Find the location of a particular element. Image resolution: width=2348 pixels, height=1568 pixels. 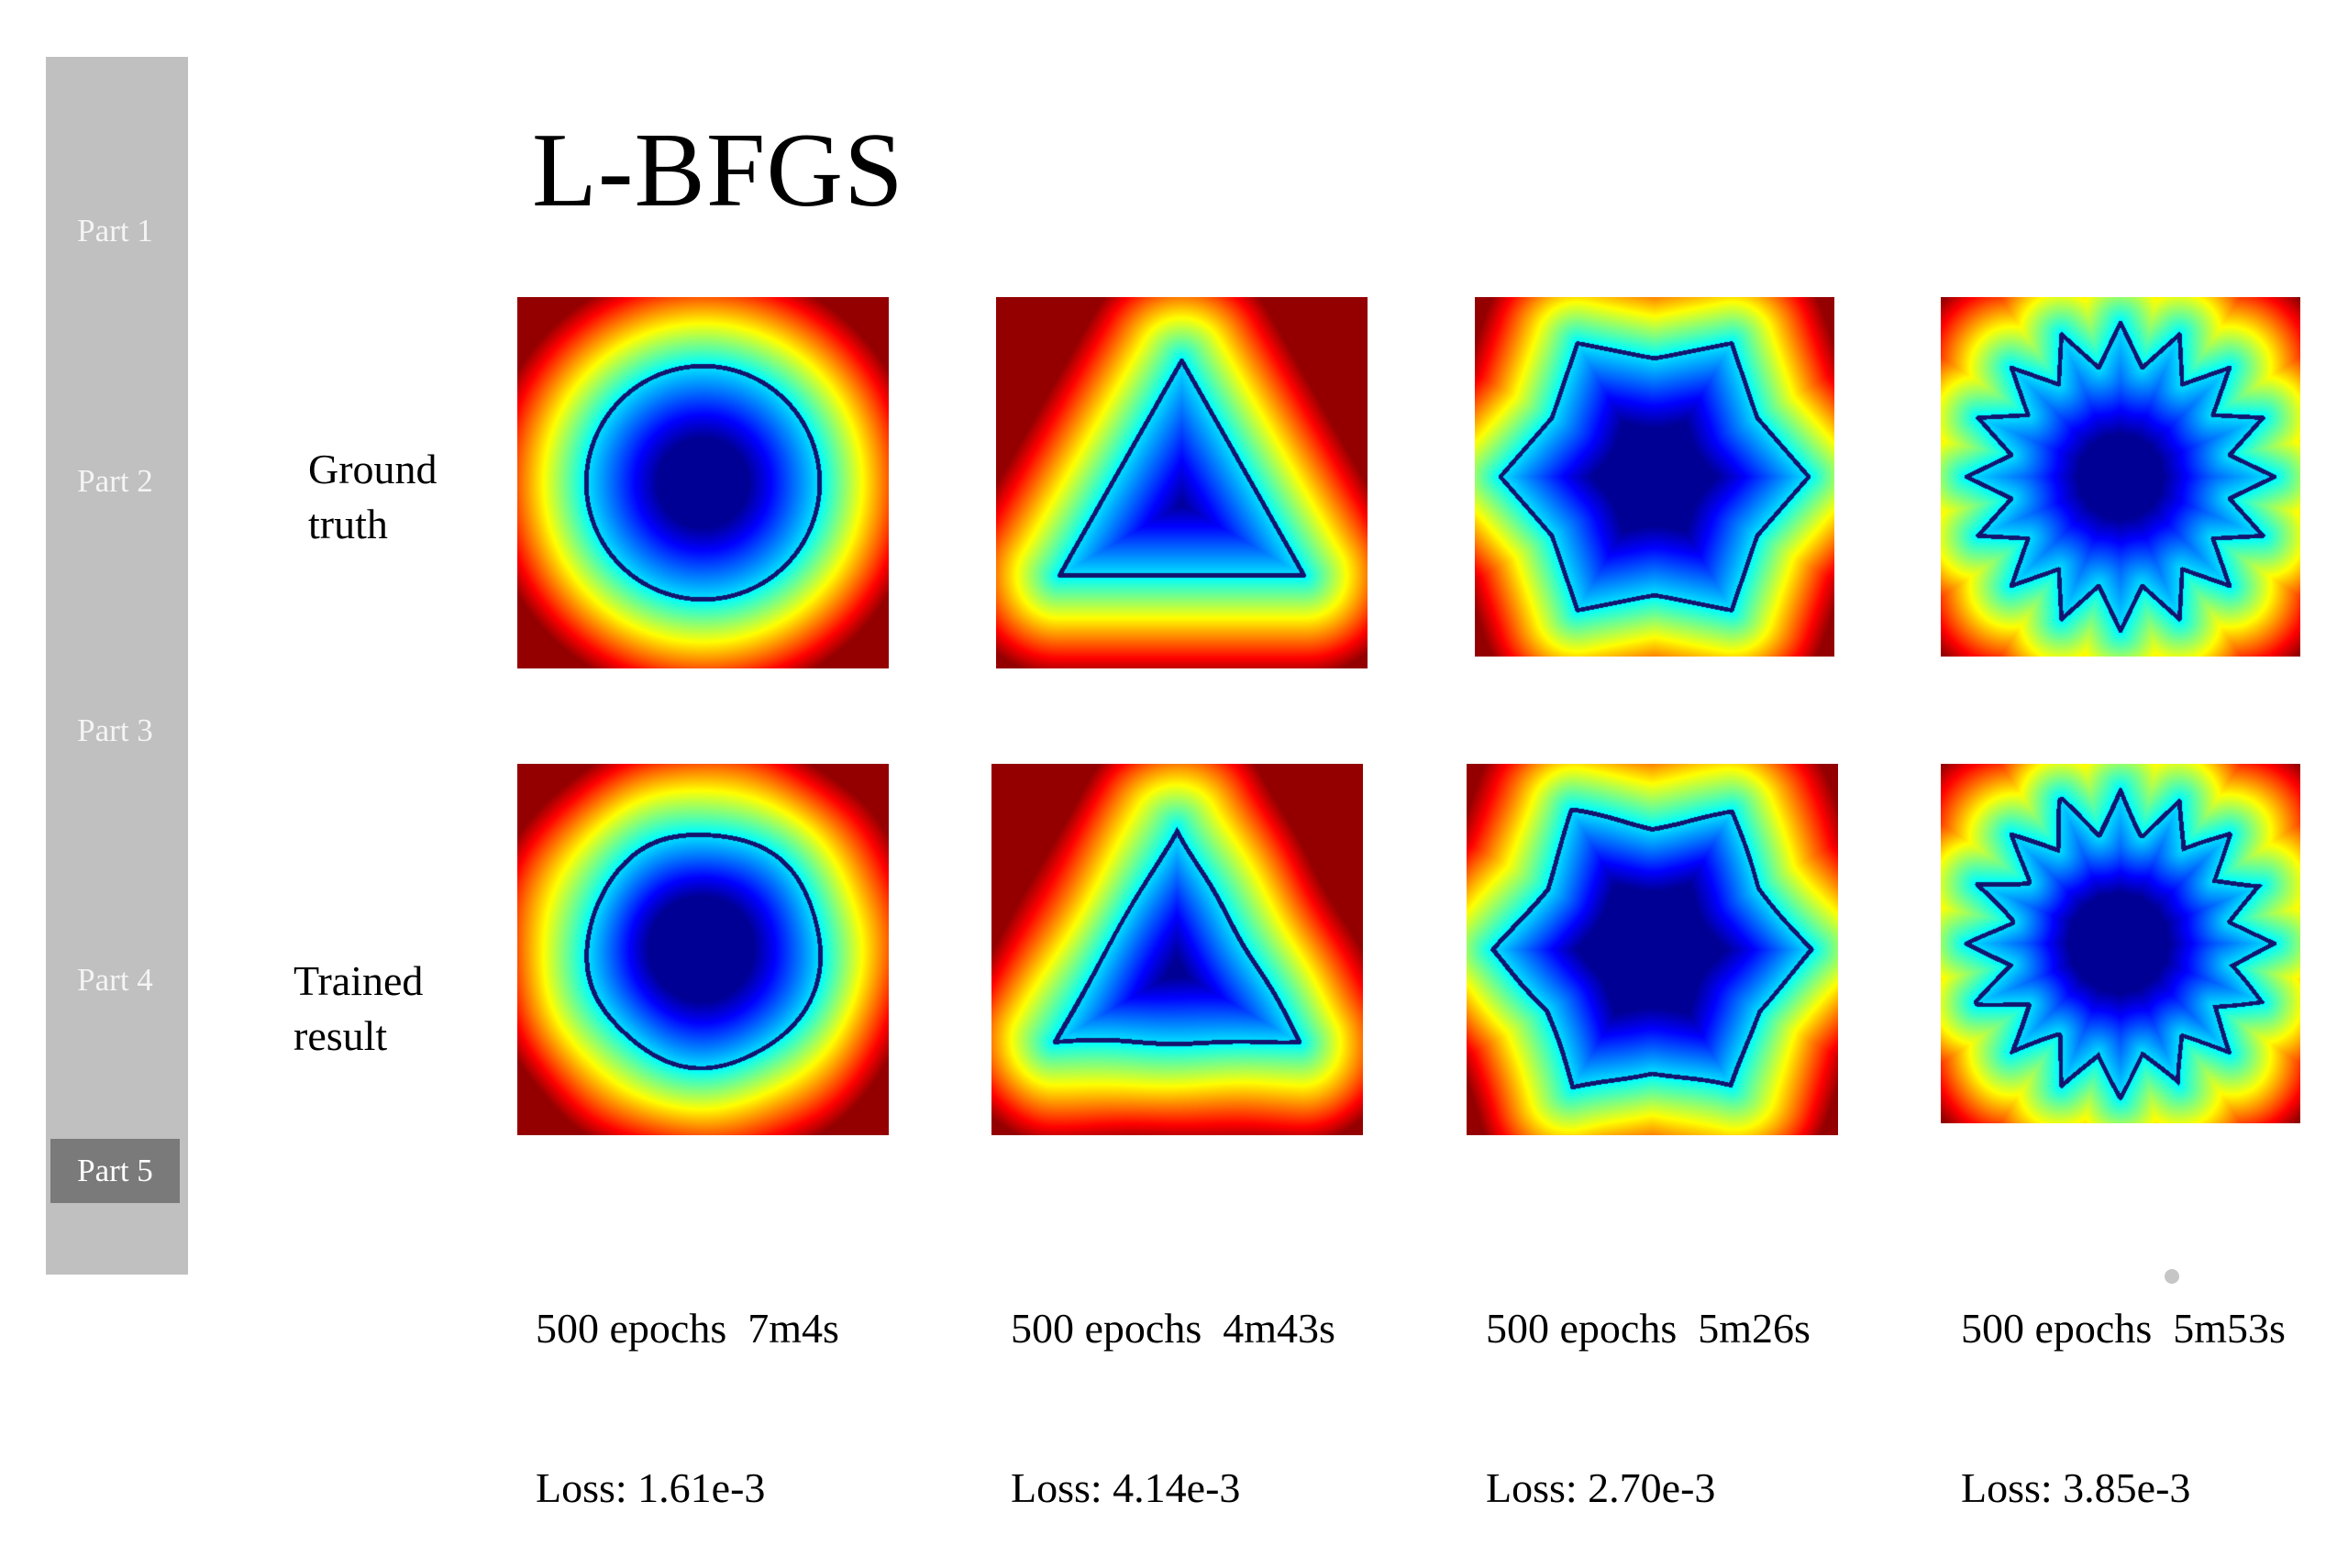

slide-title: L-BFGS is located at coordinates (718, 170).